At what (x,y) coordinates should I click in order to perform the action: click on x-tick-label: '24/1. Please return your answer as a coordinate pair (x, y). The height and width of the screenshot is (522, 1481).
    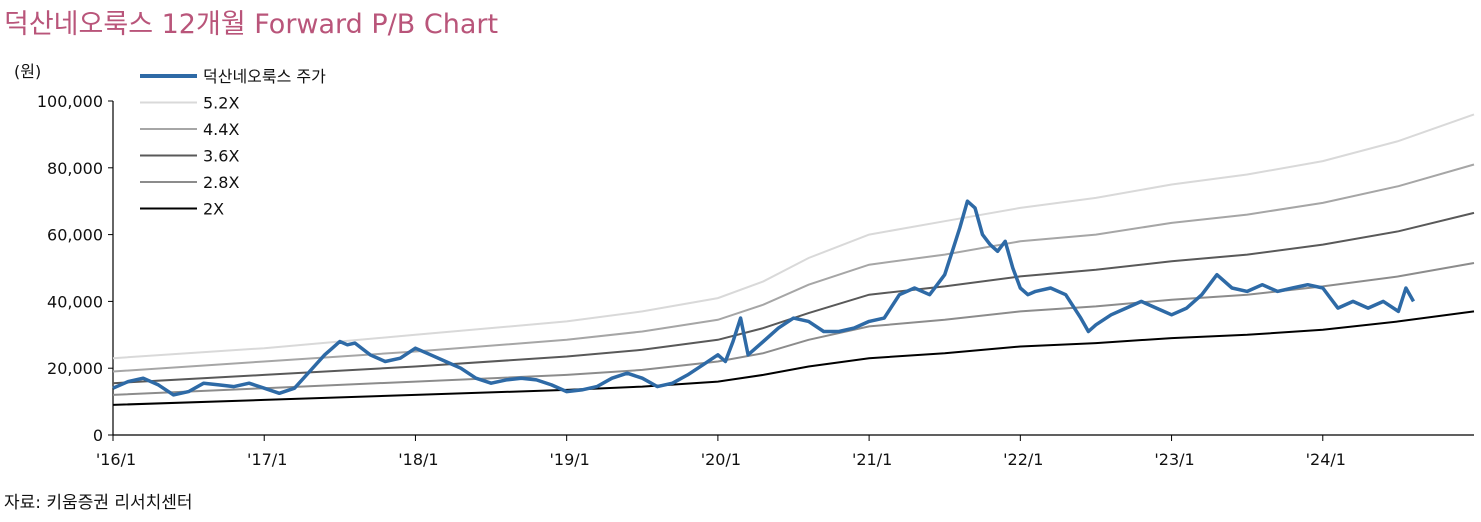
    Looking at the image, I should click on (1326, 459).